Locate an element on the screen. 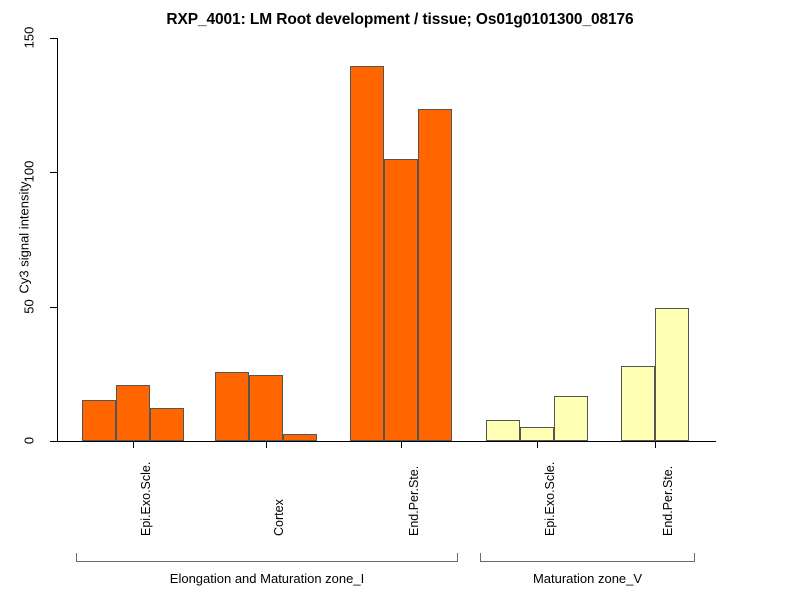 The width and height of the screenshot is (800, 600). x-axis-category-label: Cortex is located at coordinates (279, 517).